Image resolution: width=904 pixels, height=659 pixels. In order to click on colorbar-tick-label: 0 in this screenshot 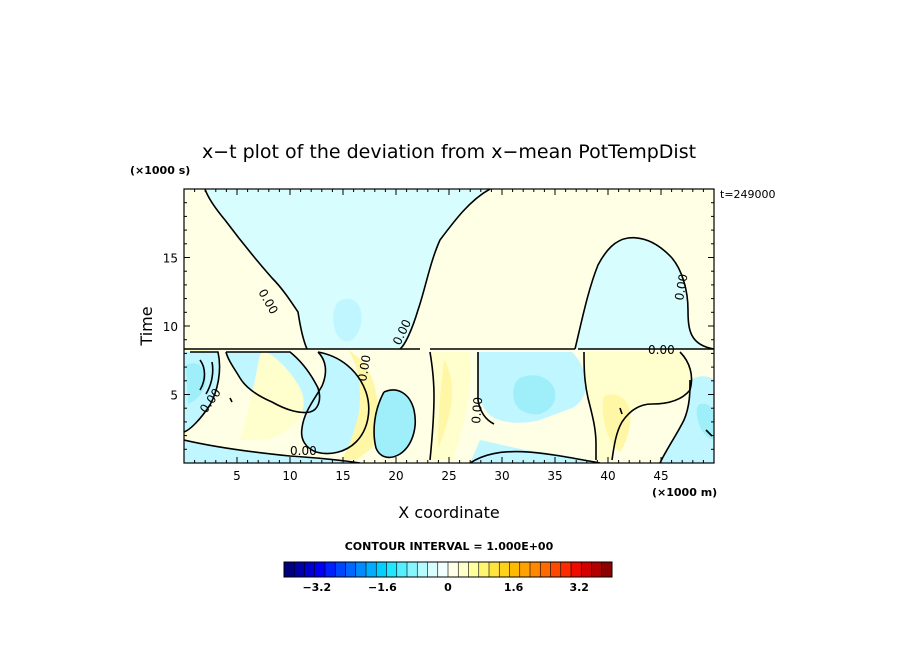, I will do `click(448, 587)`.